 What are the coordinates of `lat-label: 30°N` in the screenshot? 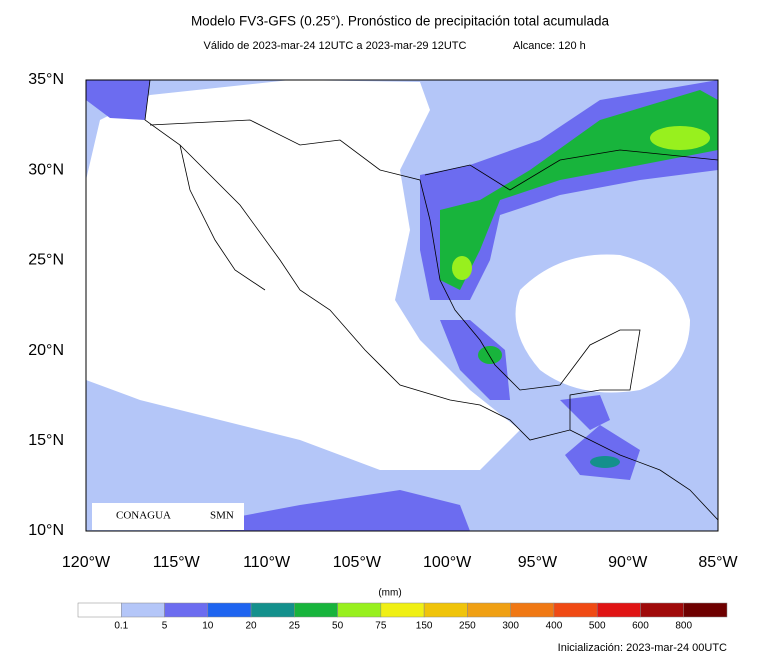 It's located at (46, 169).